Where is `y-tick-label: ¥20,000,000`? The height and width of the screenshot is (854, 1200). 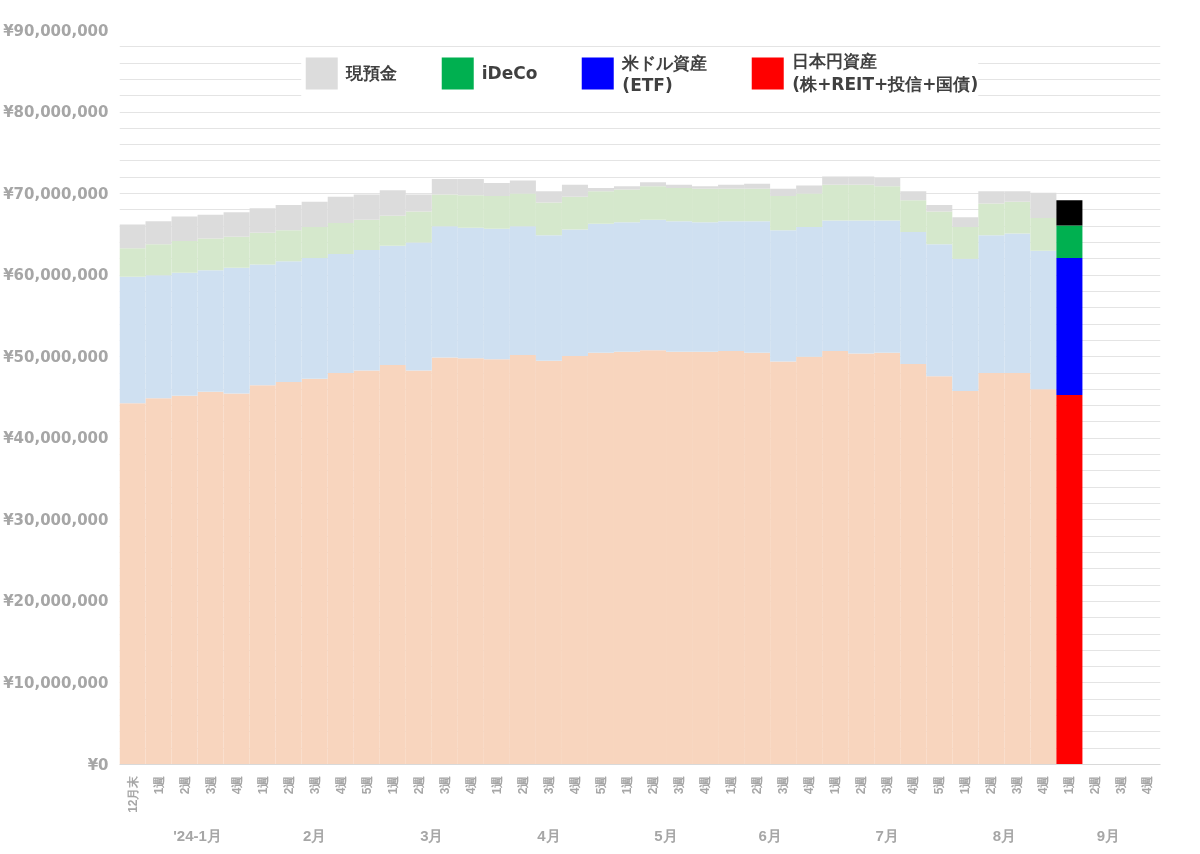 y-tick-label: ¥20,000,000 is located at coordinates (56, 601).